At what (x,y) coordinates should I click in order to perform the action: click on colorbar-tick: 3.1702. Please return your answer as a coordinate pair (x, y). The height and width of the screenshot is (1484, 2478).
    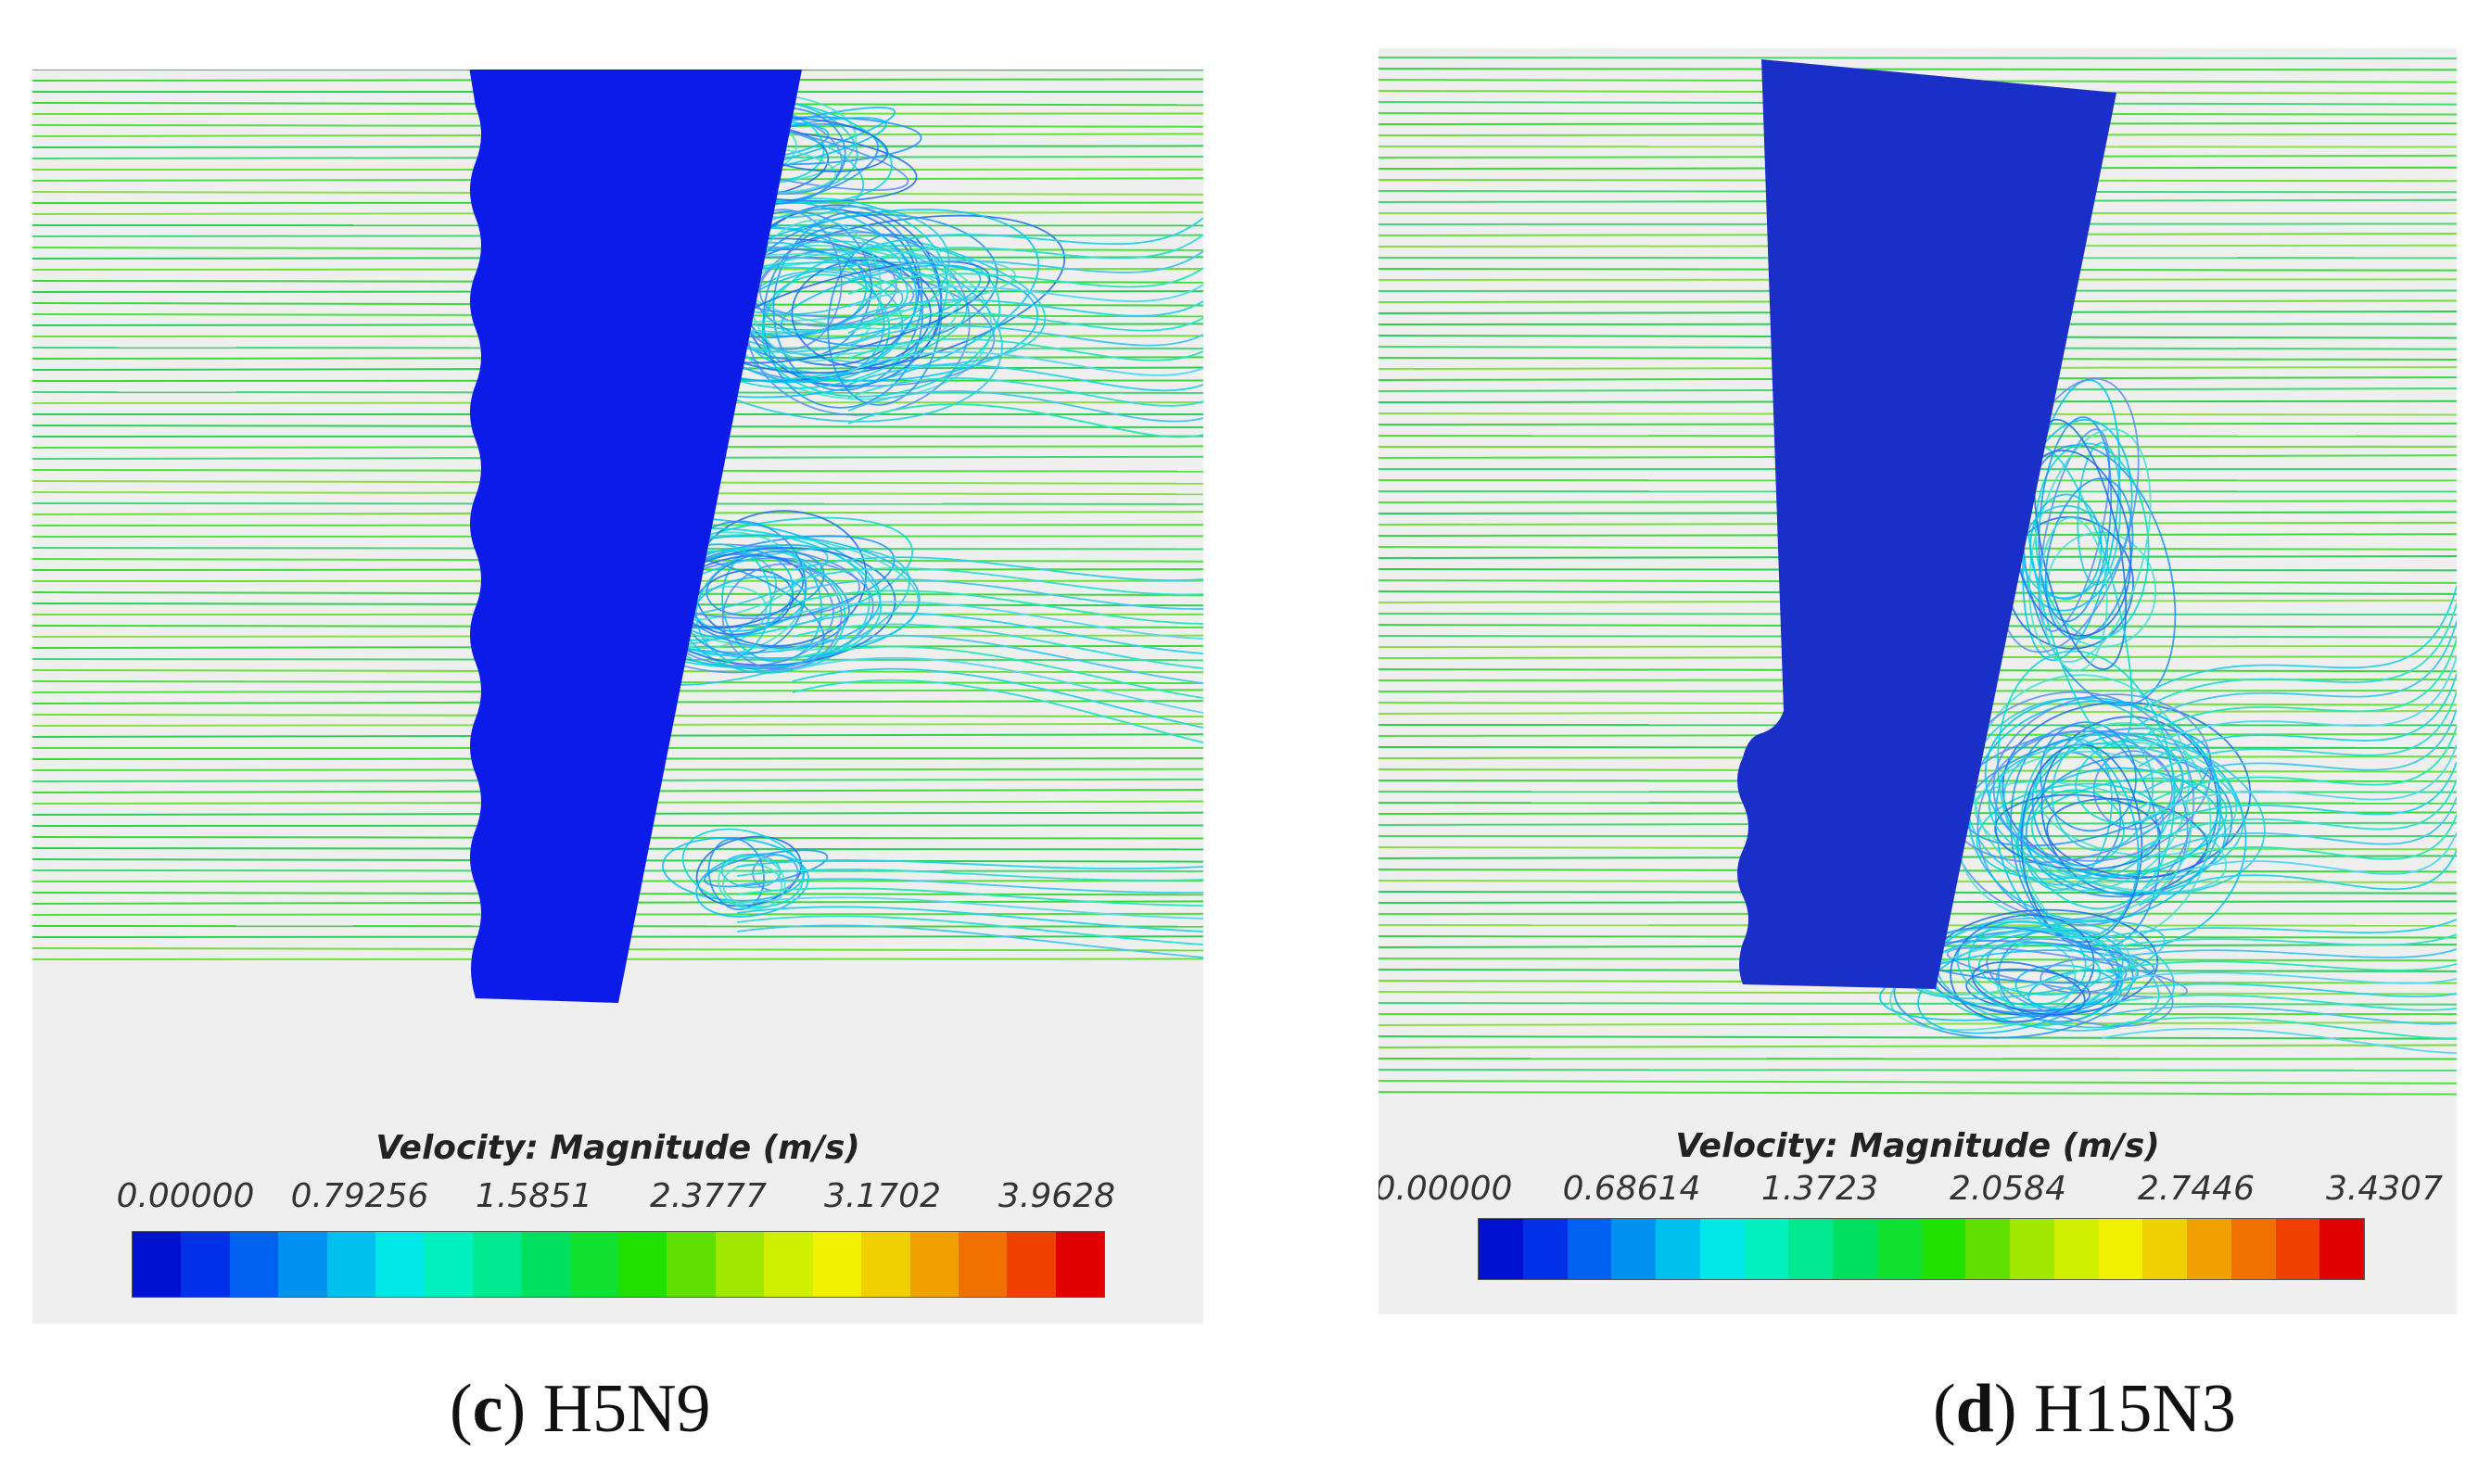
    Looking at the image, I should click on (882, 1196).